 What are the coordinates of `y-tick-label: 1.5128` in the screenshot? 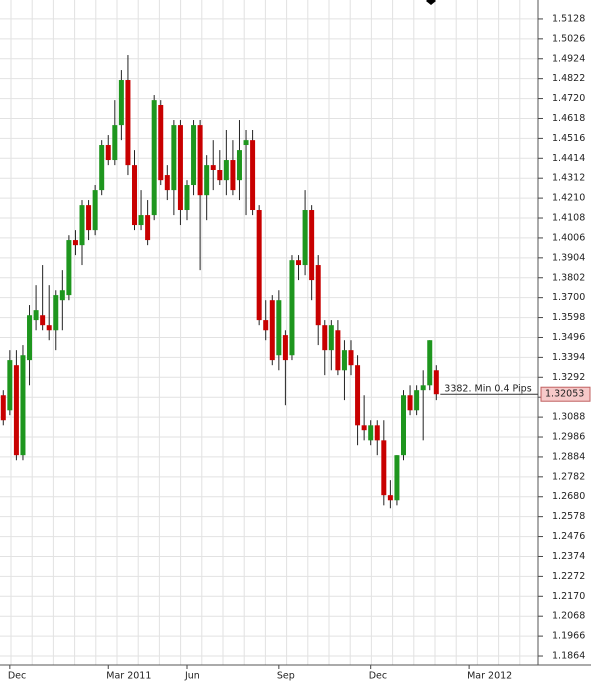 It's located at (568, 18).